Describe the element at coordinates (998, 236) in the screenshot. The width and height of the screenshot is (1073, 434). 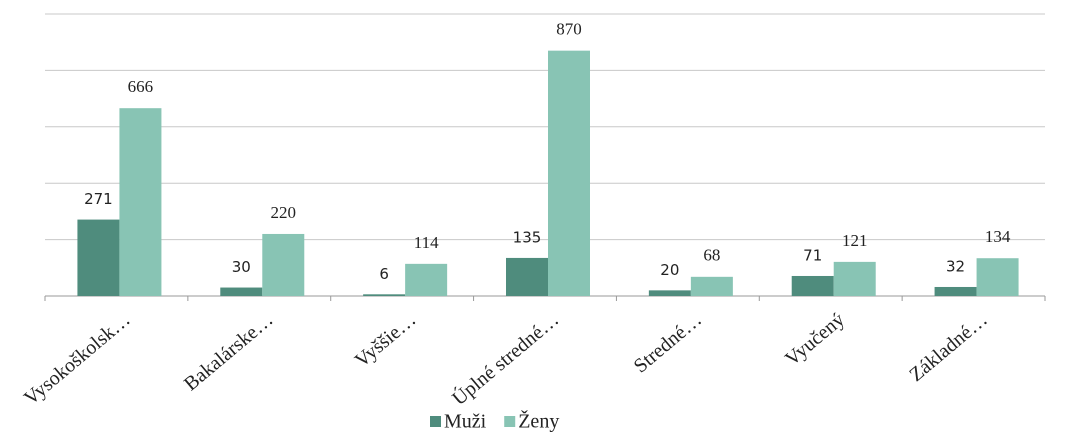
I see `data-label: 134` at that location.